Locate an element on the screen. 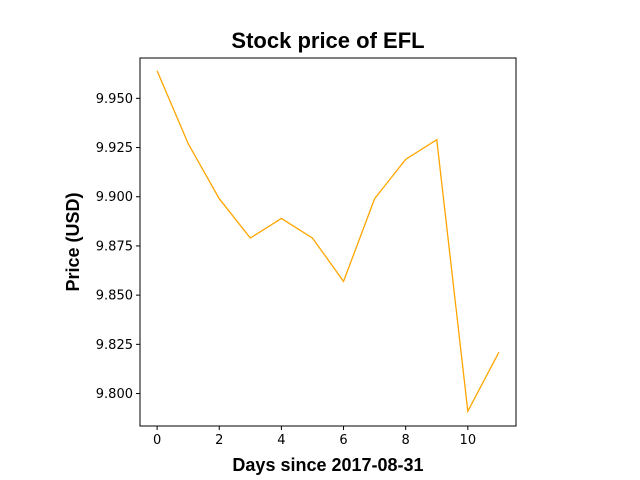 This screenshot has height=480, width=640. x-tick-label: 10 is located at coordinates (468, 440).